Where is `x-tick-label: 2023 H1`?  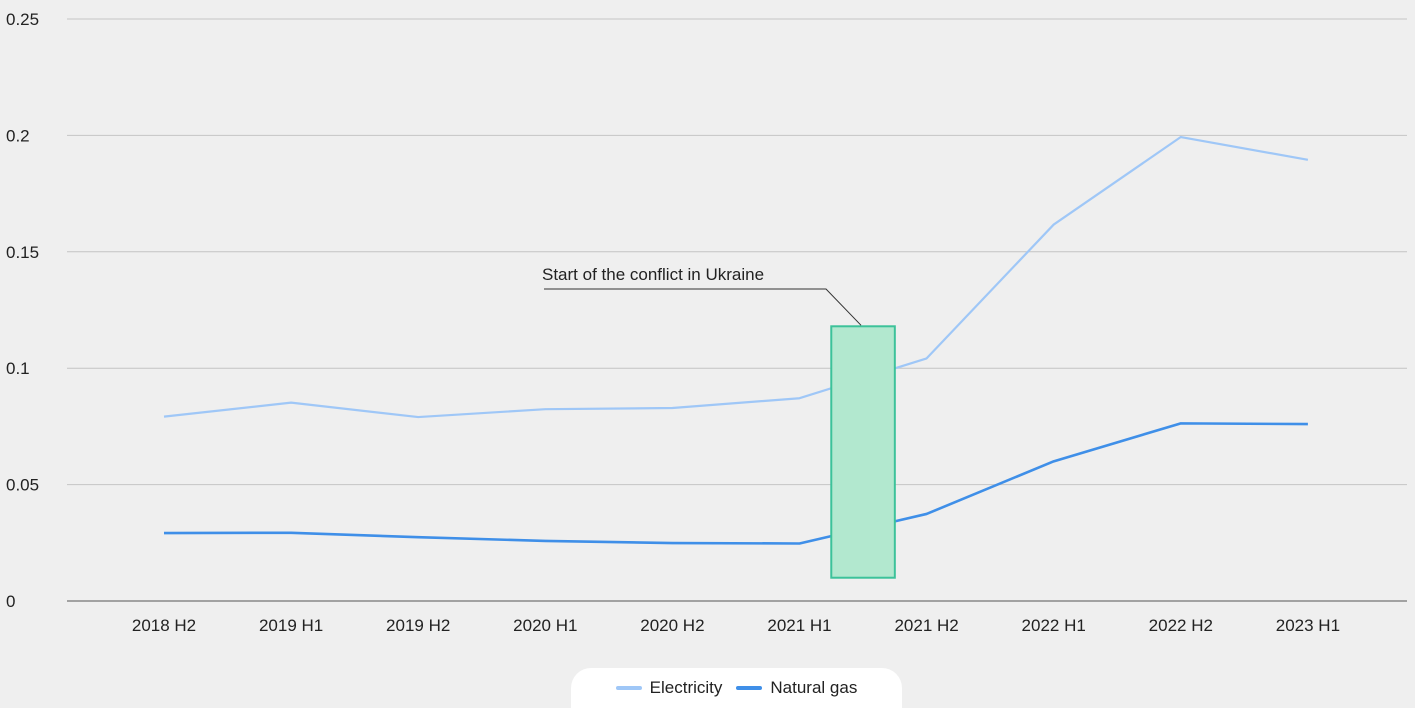
x-tick-label: 2023 H1 is located at coordinates (1308, 625).